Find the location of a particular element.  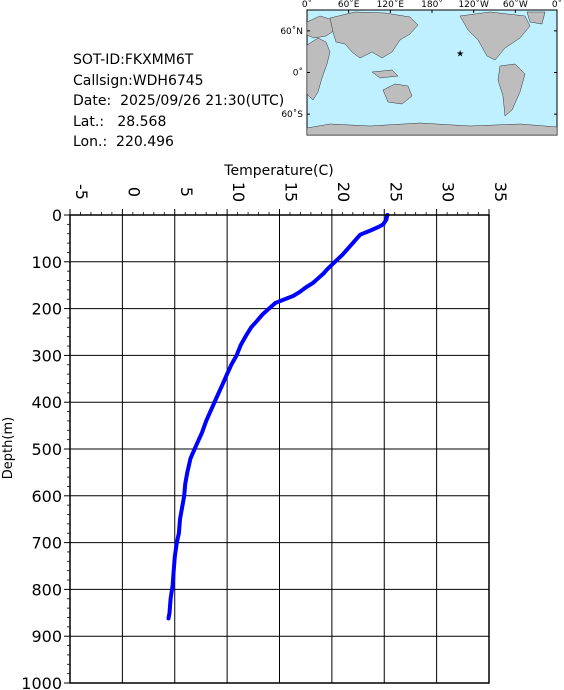

x-tick-label: 30 is located at coordinates (448, 192).